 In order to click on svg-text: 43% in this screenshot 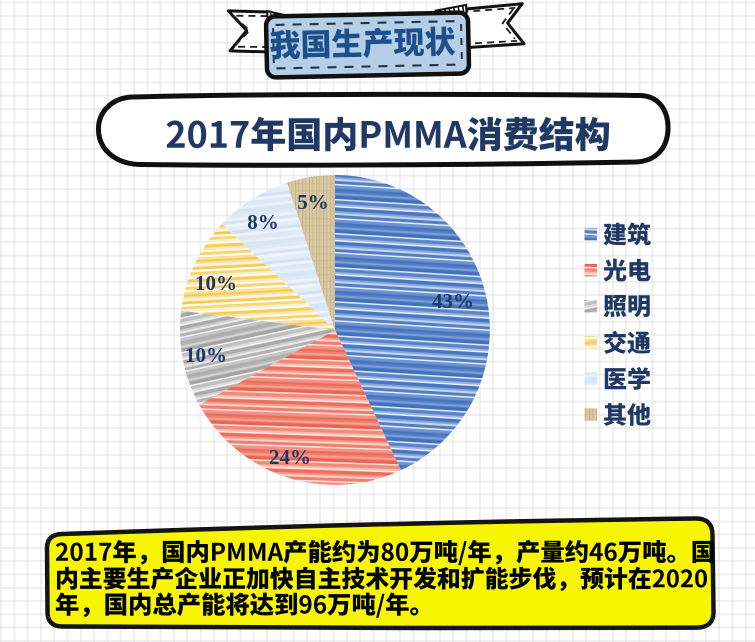, I will do `click(453, 301)`.